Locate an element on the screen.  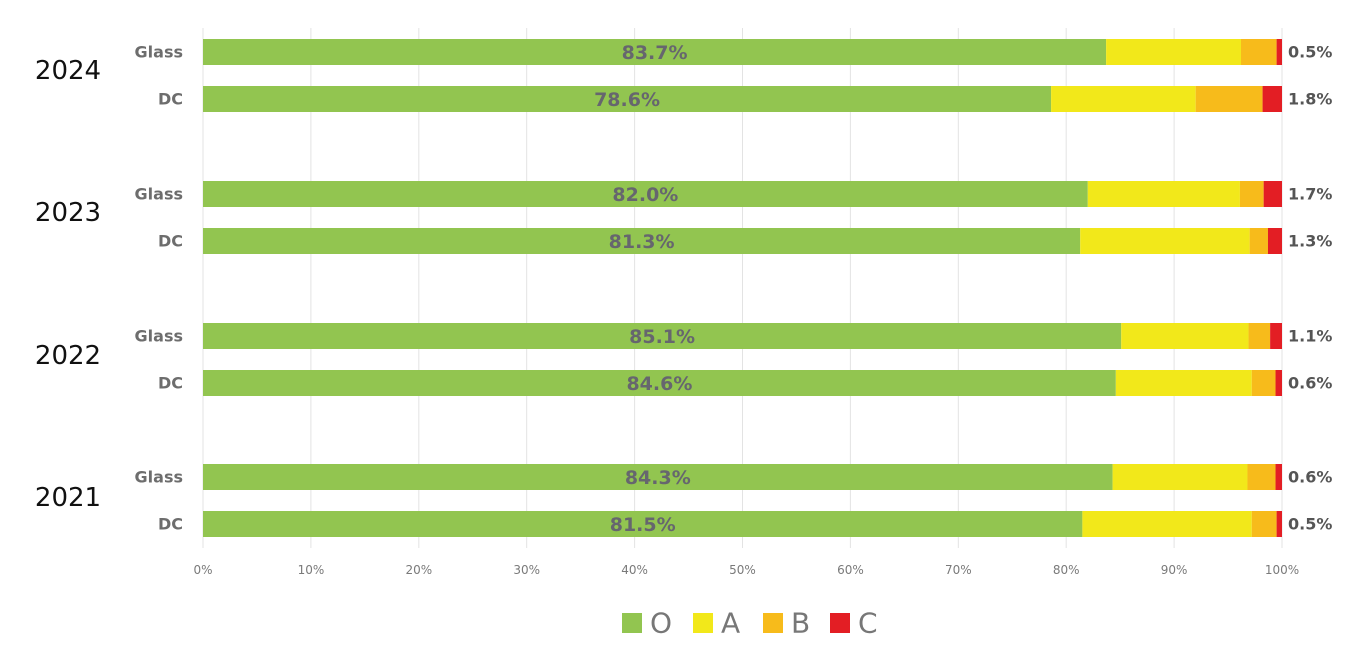
x-tick-label: 40% is located at coordinates (634, 570).